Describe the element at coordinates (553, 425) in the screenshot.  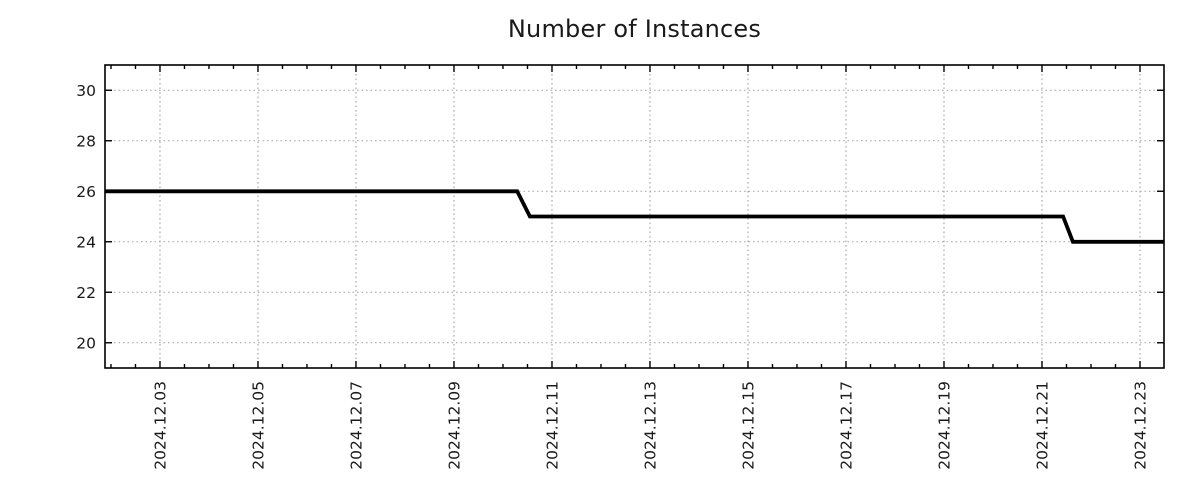
I see `x-tick-label: 2024.12.11` at that location.